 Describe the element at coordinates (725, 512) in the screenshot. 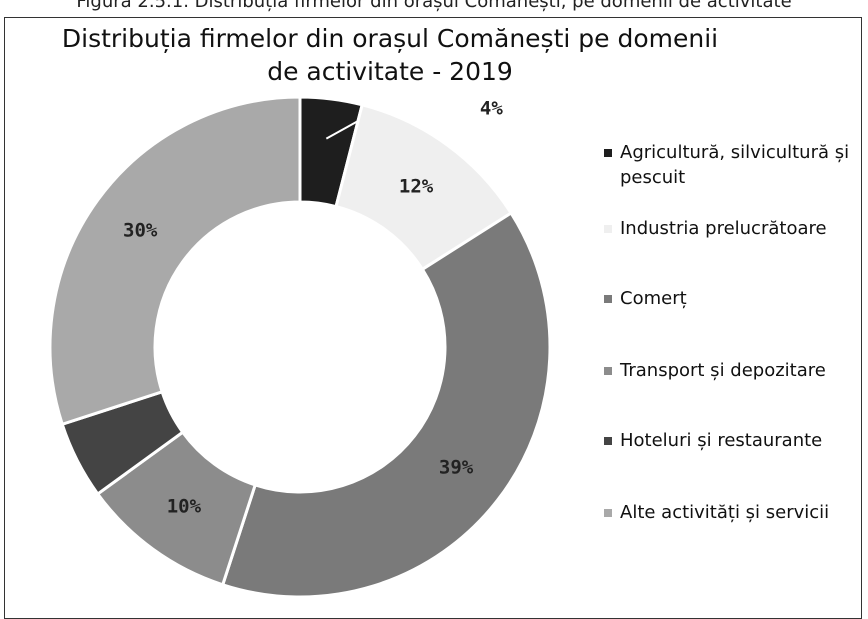

I see `legend-label: Alte activități și servicii` at that location.